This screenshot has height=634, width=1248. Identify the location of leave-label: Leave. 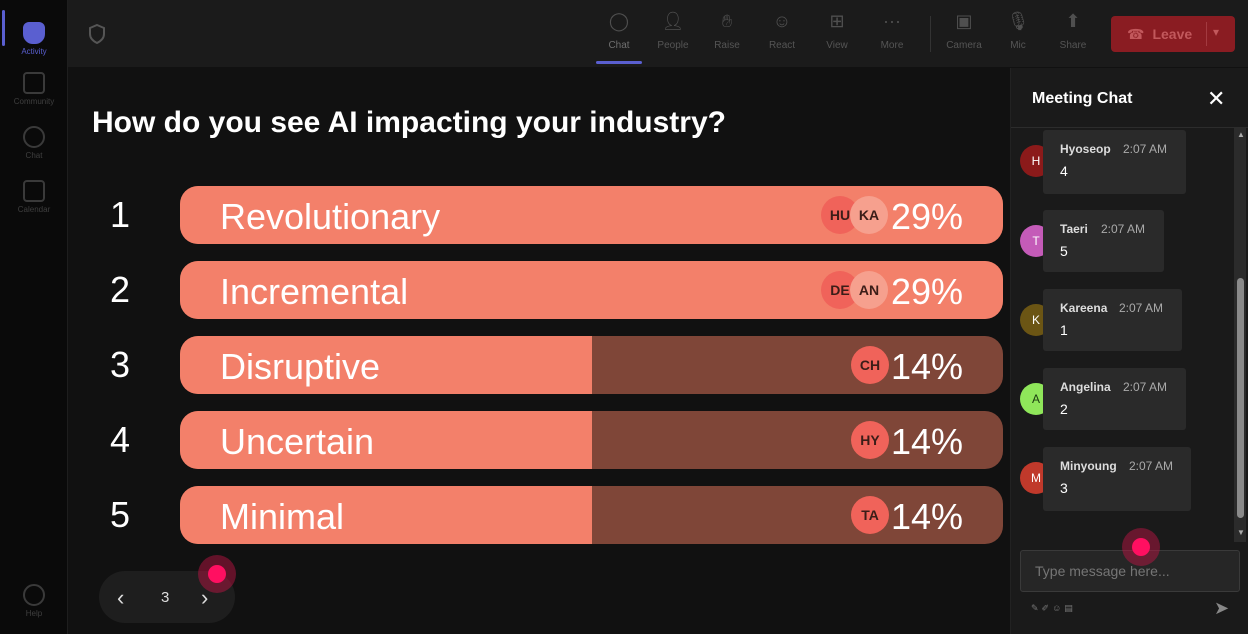
(1172, 34).